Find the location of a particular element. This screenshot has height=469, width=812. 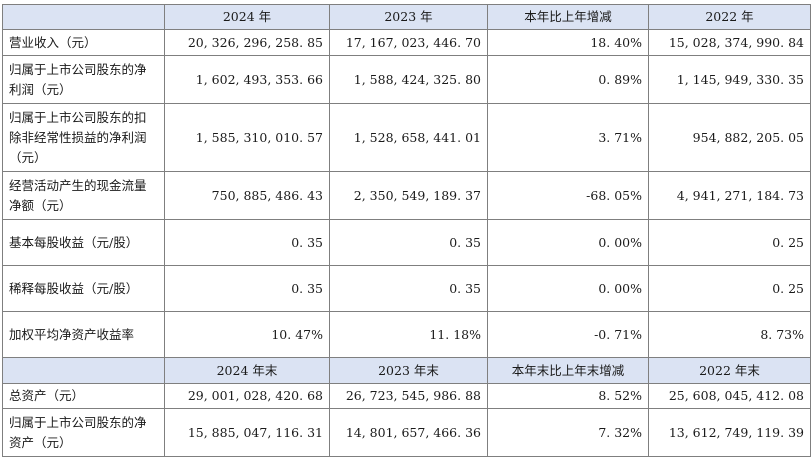

row-label: 归属于上市公司股东的净资产（元） is located at coordinates (83, 432).